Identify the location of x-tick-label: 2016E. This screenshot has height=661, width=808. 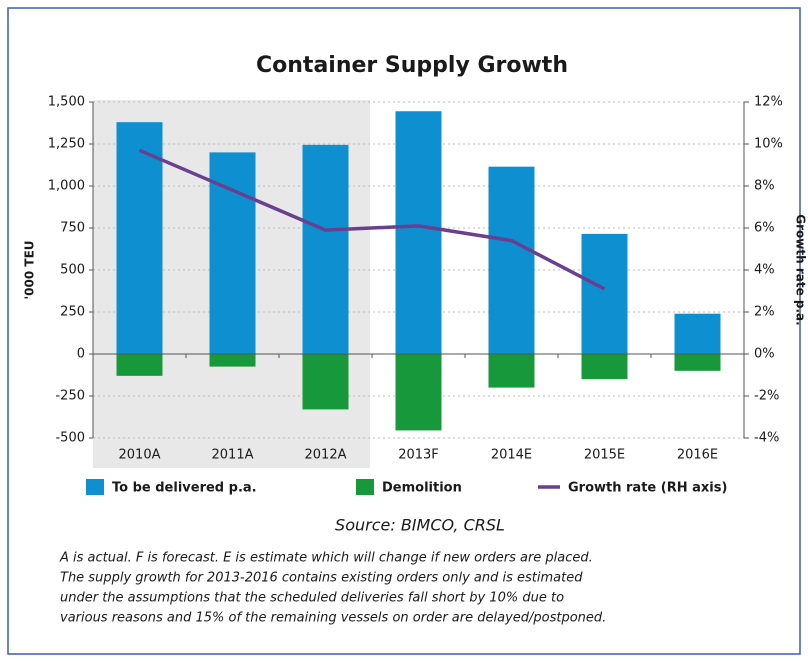
(697, 455).